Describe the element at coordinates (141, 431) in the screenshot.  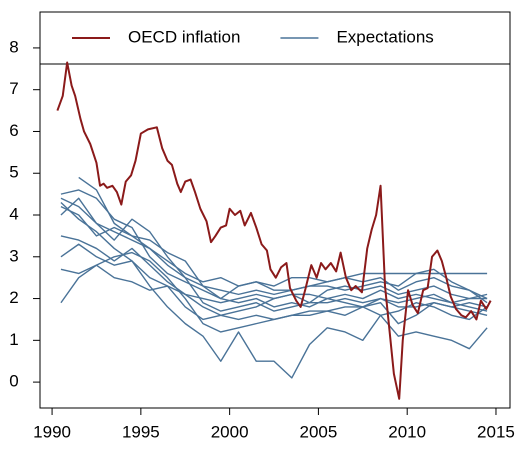
I see `x-tick-label: 1995` at that location.